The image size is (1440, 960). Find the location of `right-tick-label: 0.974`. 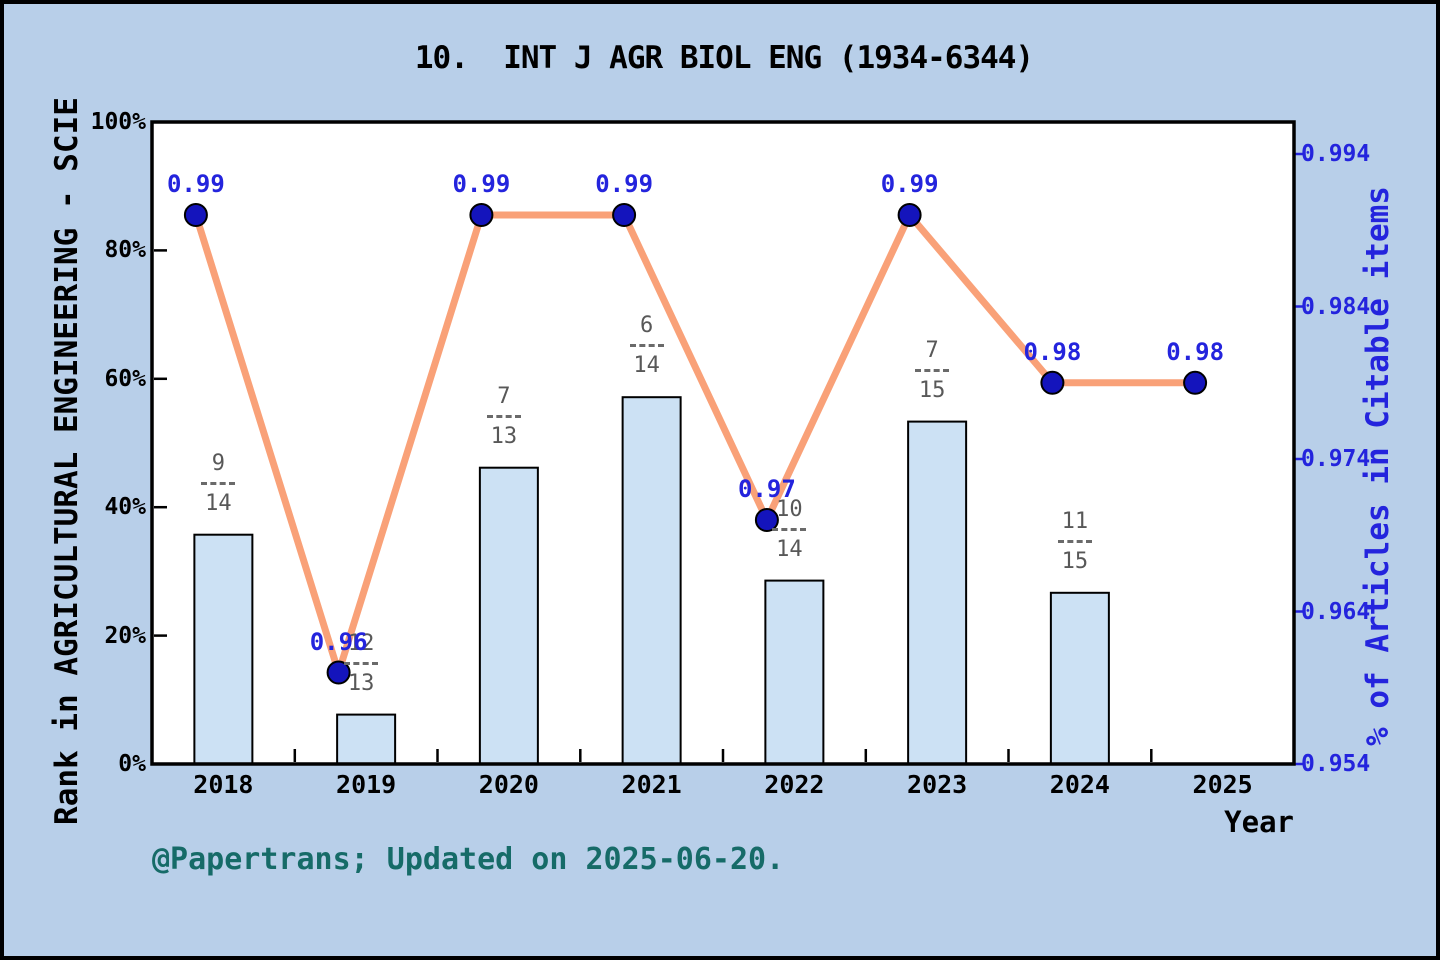

right-tick-label: 0.974 is located at coordinates (1336, 459).